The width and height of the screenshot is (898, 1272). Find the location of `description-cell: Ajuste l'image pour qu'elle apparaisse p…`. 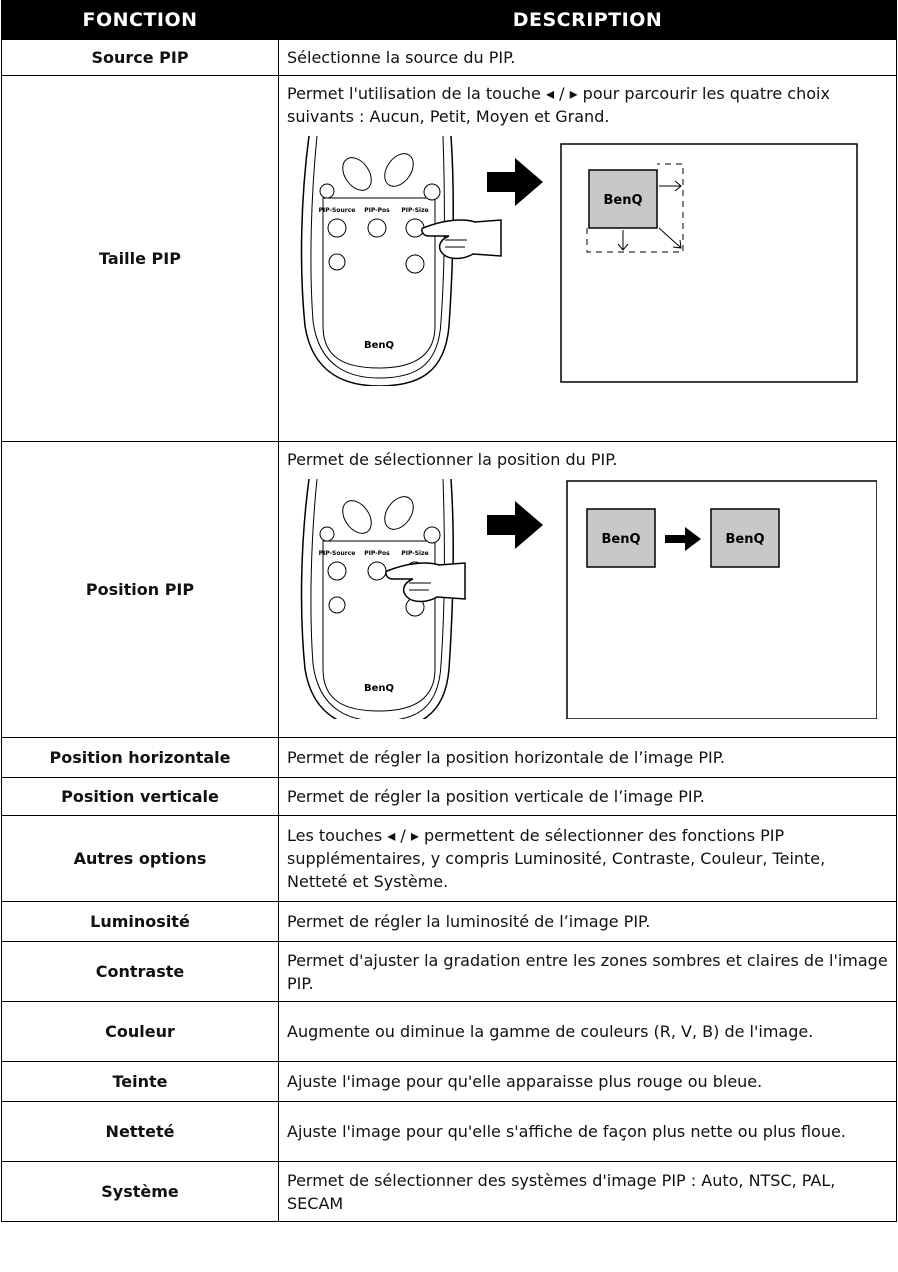

description-cell: Ajuste l'image pour qu'elle apparaisse p… is located at coordinates (587, 1081).